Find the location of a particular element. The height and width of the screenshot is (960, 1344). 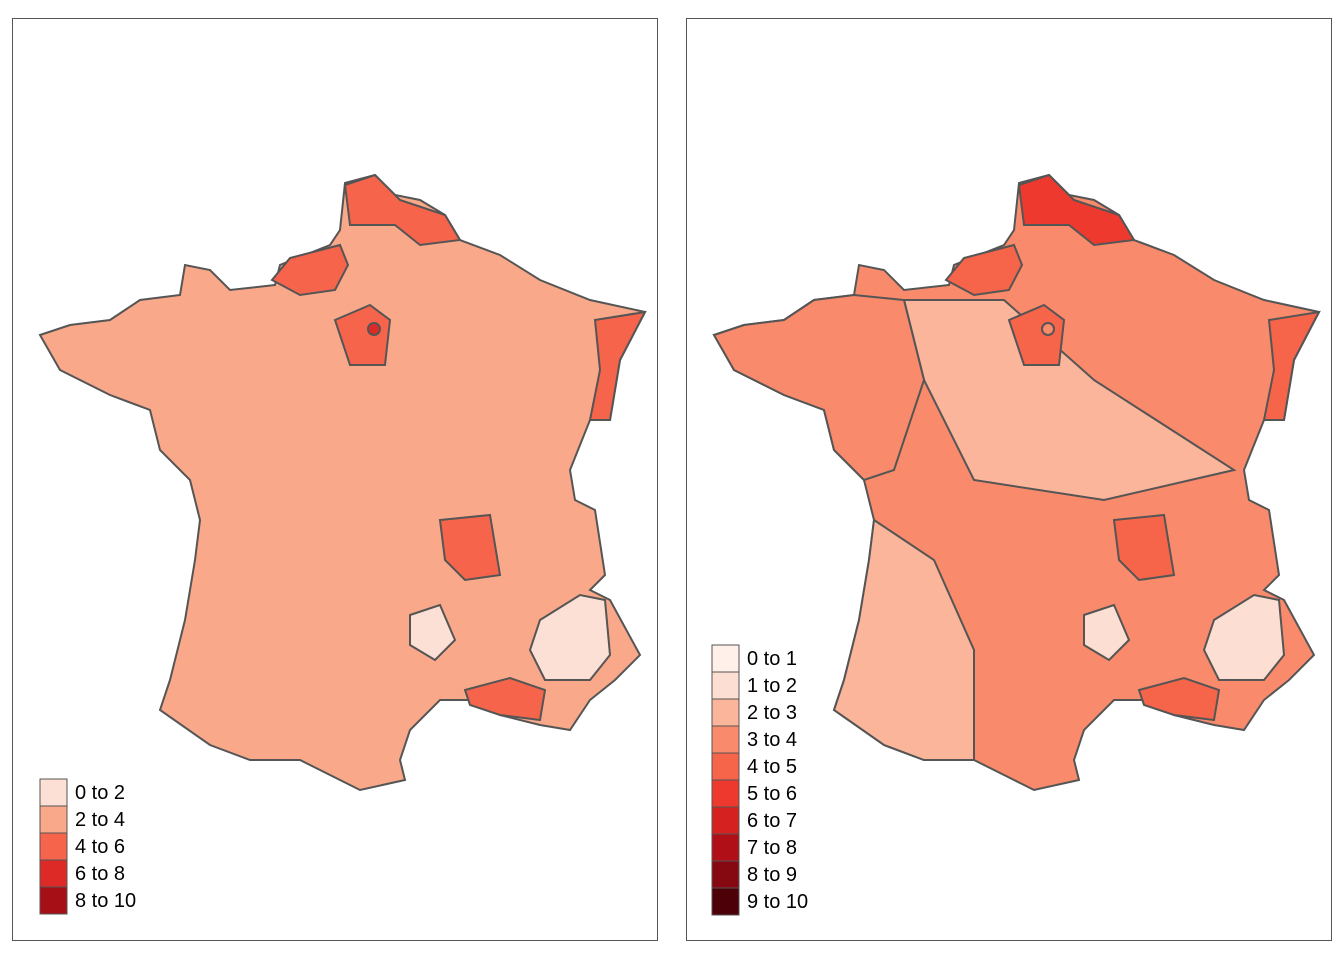

legend-label: 3 to 4 is located at coordinates (772, 740).